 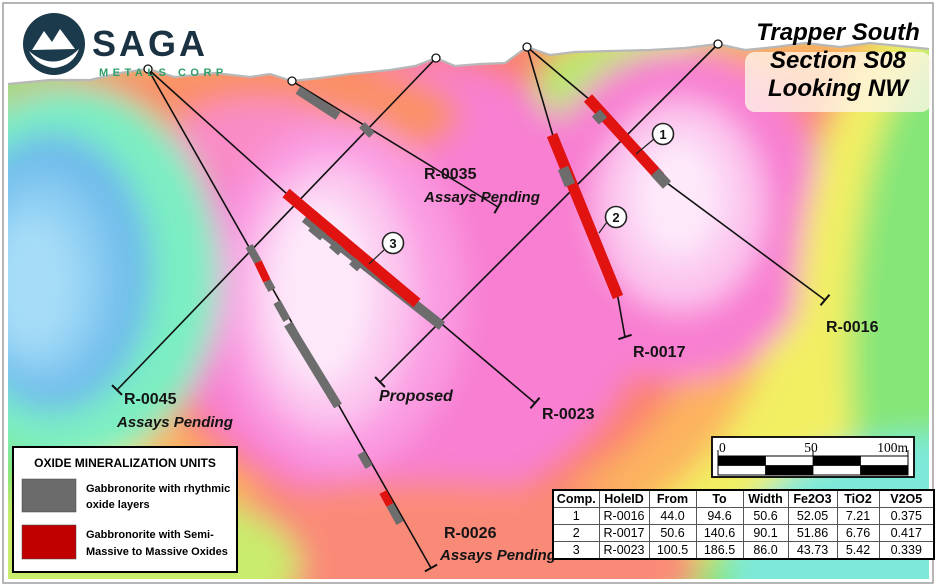 I want to click on marker-3-icon: 3, so click(x=393, y=243).